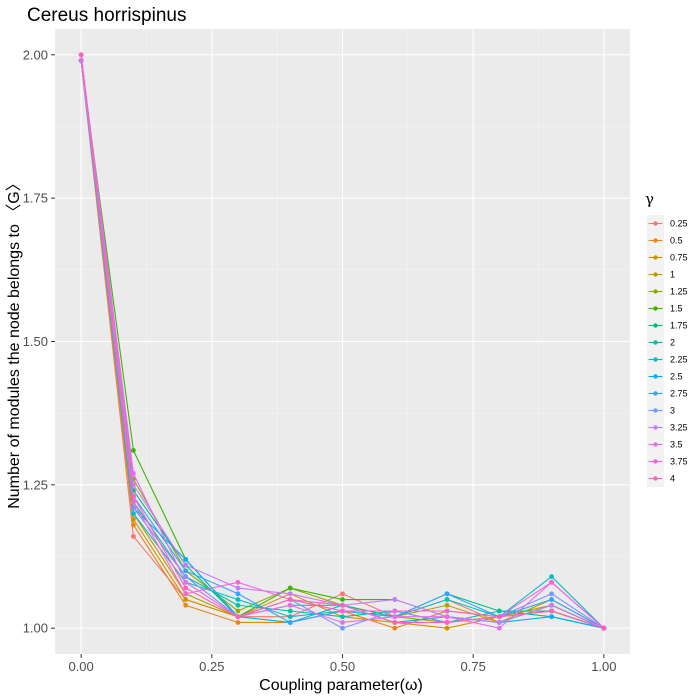 Image resolution: width=700 pixels, height=700 pixels. I want to click on legend-item: 3.25, so click(667, 427).